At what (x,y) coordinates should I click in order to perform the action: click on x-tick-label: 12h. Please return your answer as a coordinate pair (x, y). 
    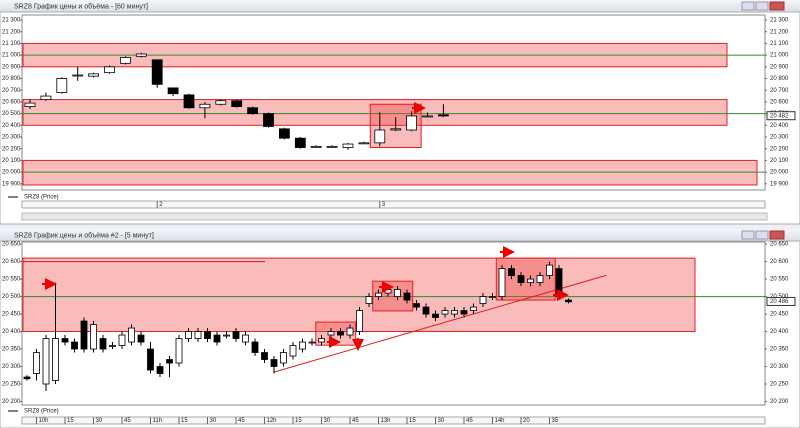
    Looking at the image, I should click on (272, 421).